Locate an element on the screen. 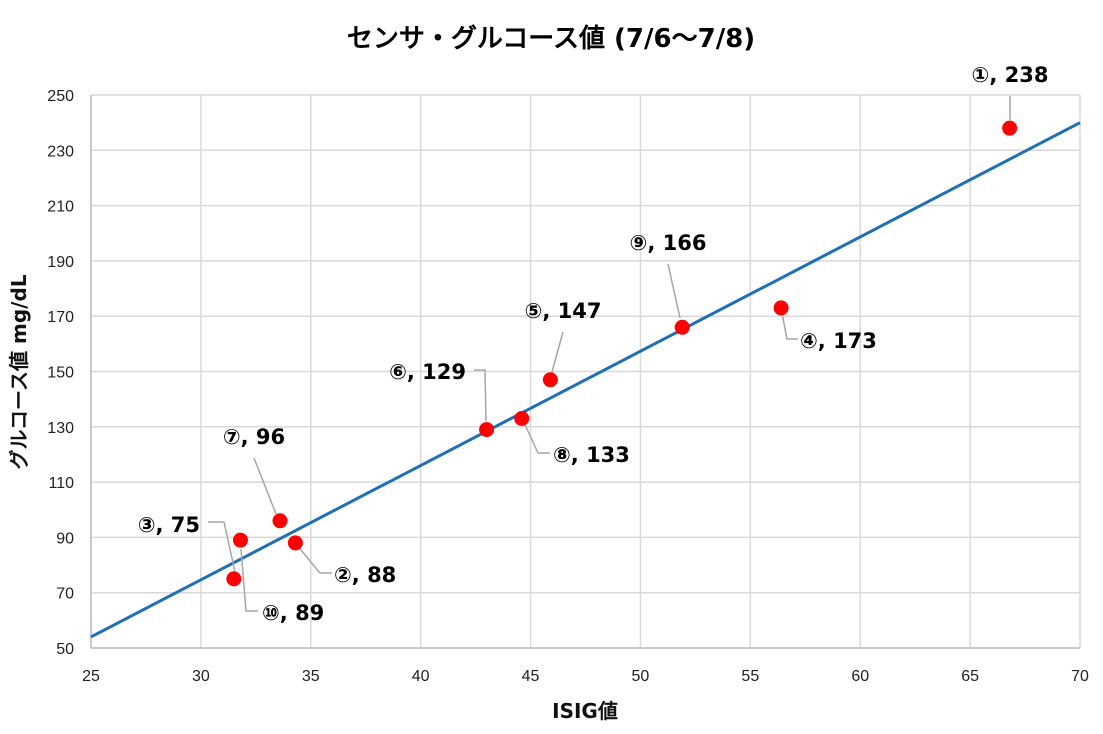  y-axis-label: グルコース値 mg/dL is located at coordinates (19, 371).